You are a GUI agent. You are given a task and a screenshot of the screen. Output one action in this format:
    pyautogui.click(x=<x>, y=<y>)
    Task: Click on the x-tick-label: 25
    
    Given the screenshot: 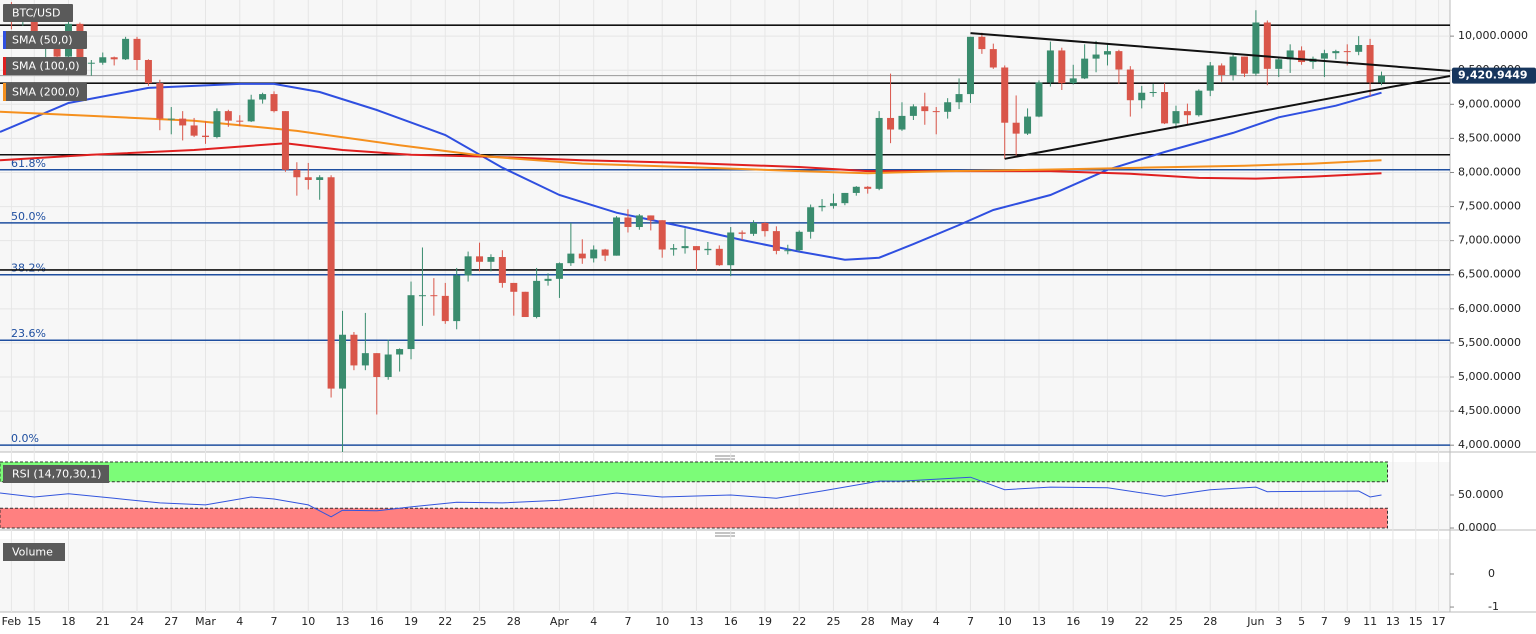 What is the action you would take?
    pyautogui.click(x=480, y=621)
    